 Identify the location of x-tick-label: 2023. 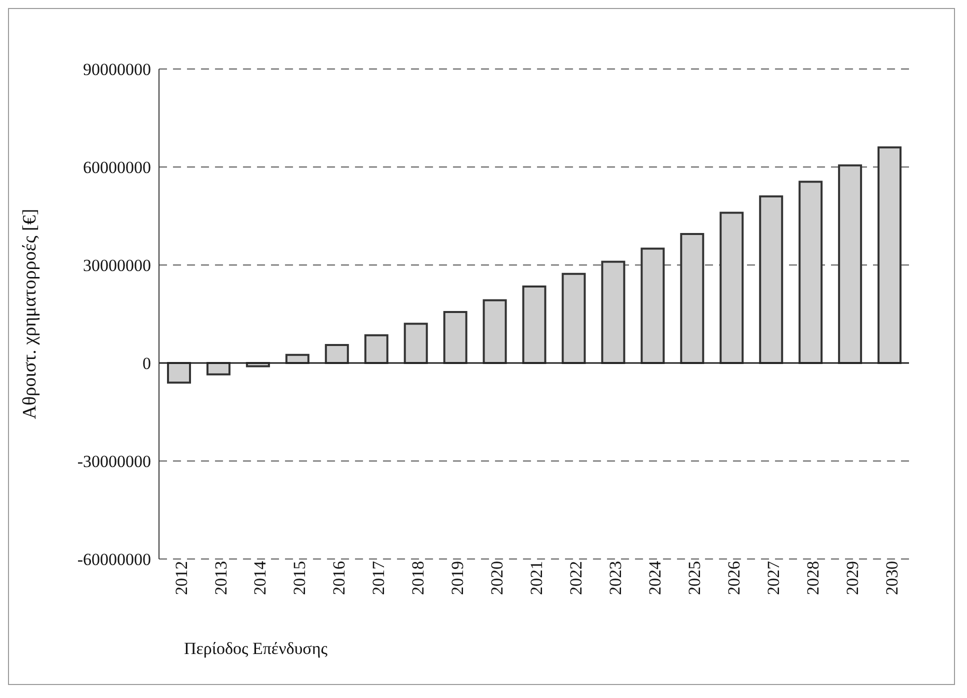
(616, 578).